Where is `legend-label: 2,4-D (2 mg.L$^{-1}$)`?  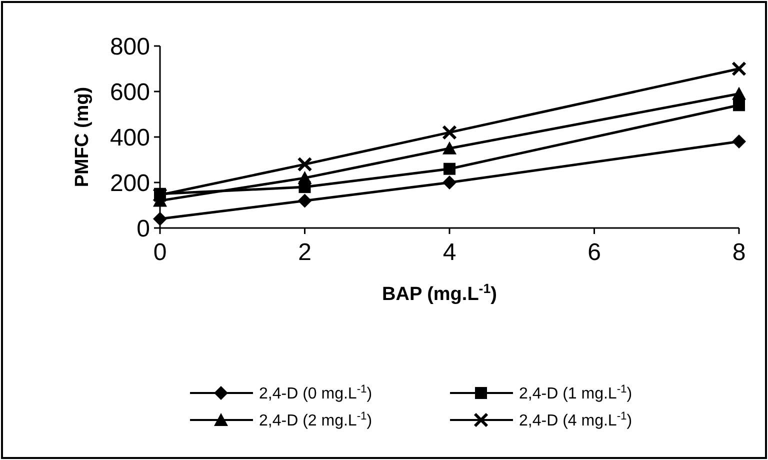 legend-label: 2,4-D (2 mg.L$^{-1}$) is located at coordinates (315, 420).